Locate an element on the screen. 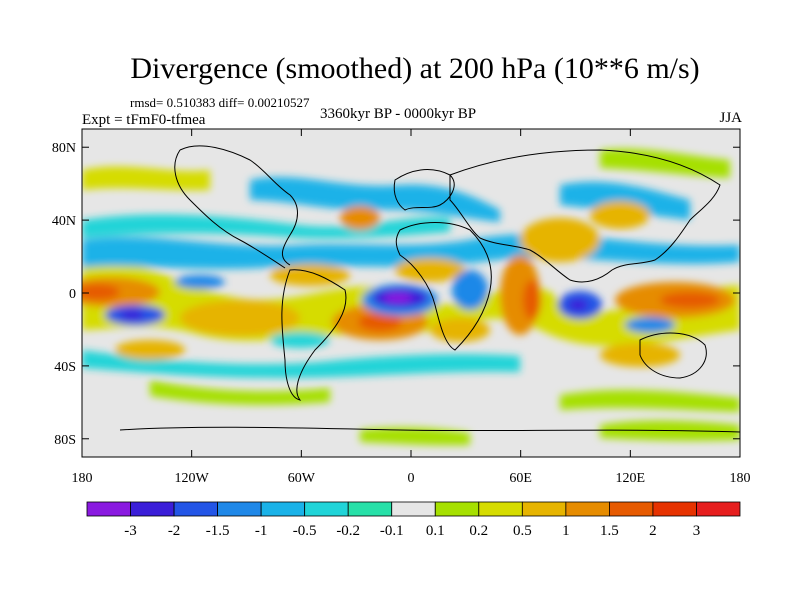 This screenshot has width=800, height=600. coast-north-america is located at coordinates (238, 205).